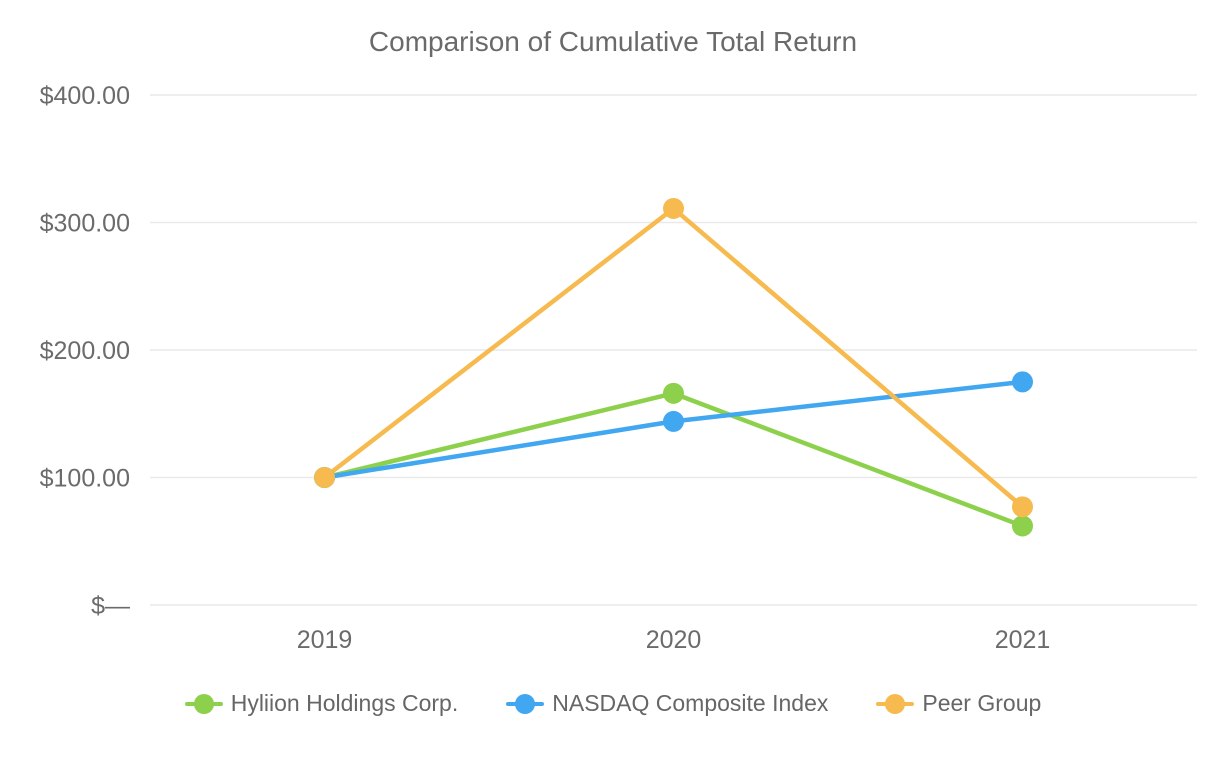 Image resolution: width=1226 pixels, height=760 pixels. I want to click on x-axis-tick-label: 2019, so click(325, 640).